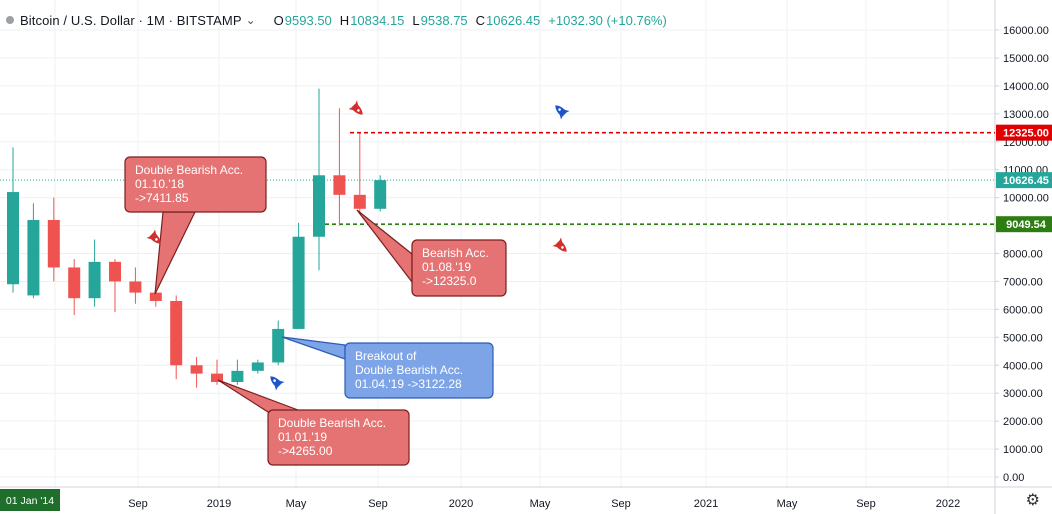 The height and width of the screenshot is (514, 1052). Describe the element at coordinates (250, 20) in the screenshot. I see `chevron-down-icon: ⌄` at that location.